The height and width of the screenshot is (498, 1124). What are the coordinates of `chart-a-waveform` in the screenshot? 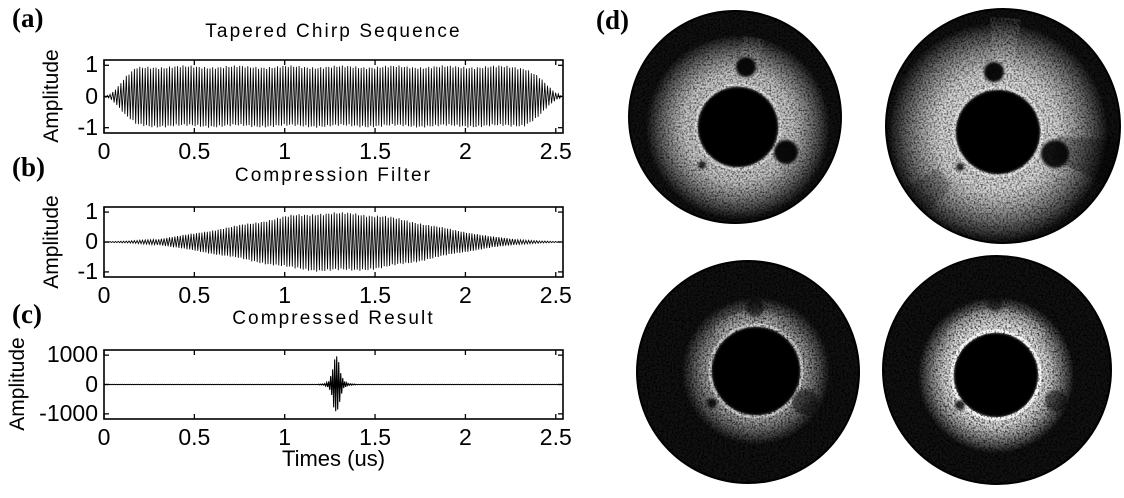 It's located at (333, 96).